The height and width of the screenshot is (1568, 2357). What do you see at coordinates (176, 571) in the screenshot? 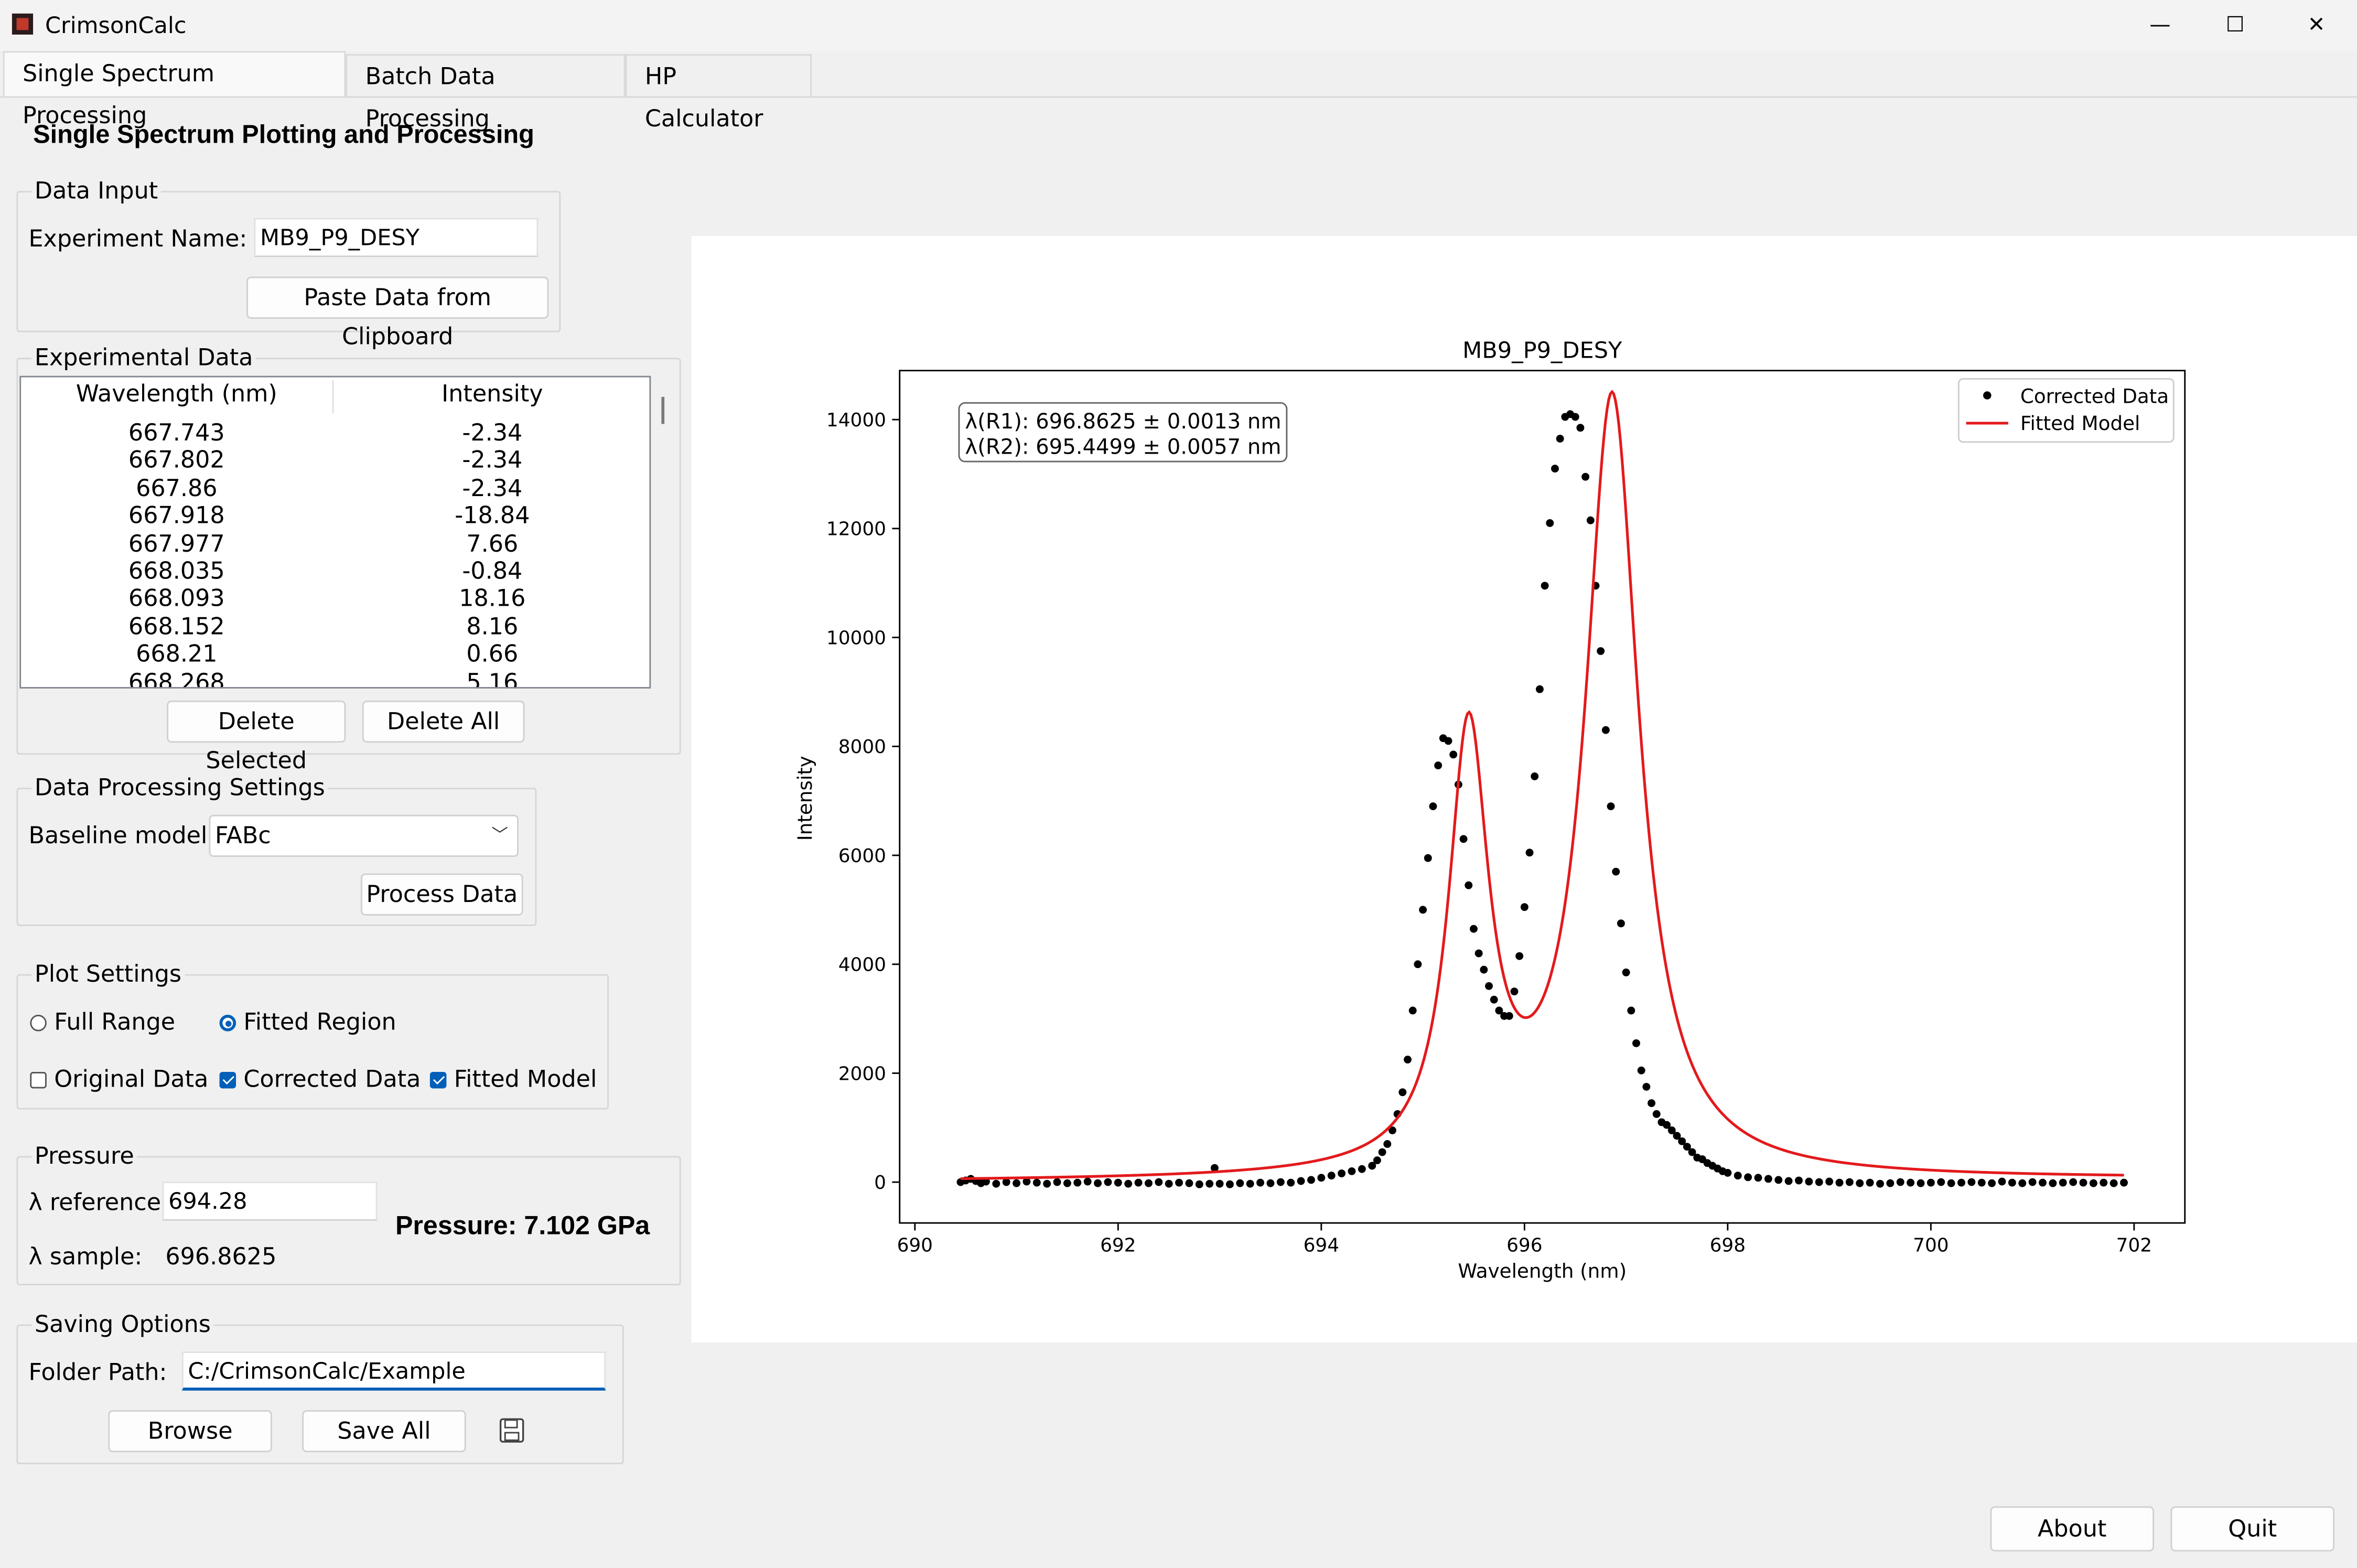
I see `wavelength-cell: 668.035` at bounding box center [176, 571].